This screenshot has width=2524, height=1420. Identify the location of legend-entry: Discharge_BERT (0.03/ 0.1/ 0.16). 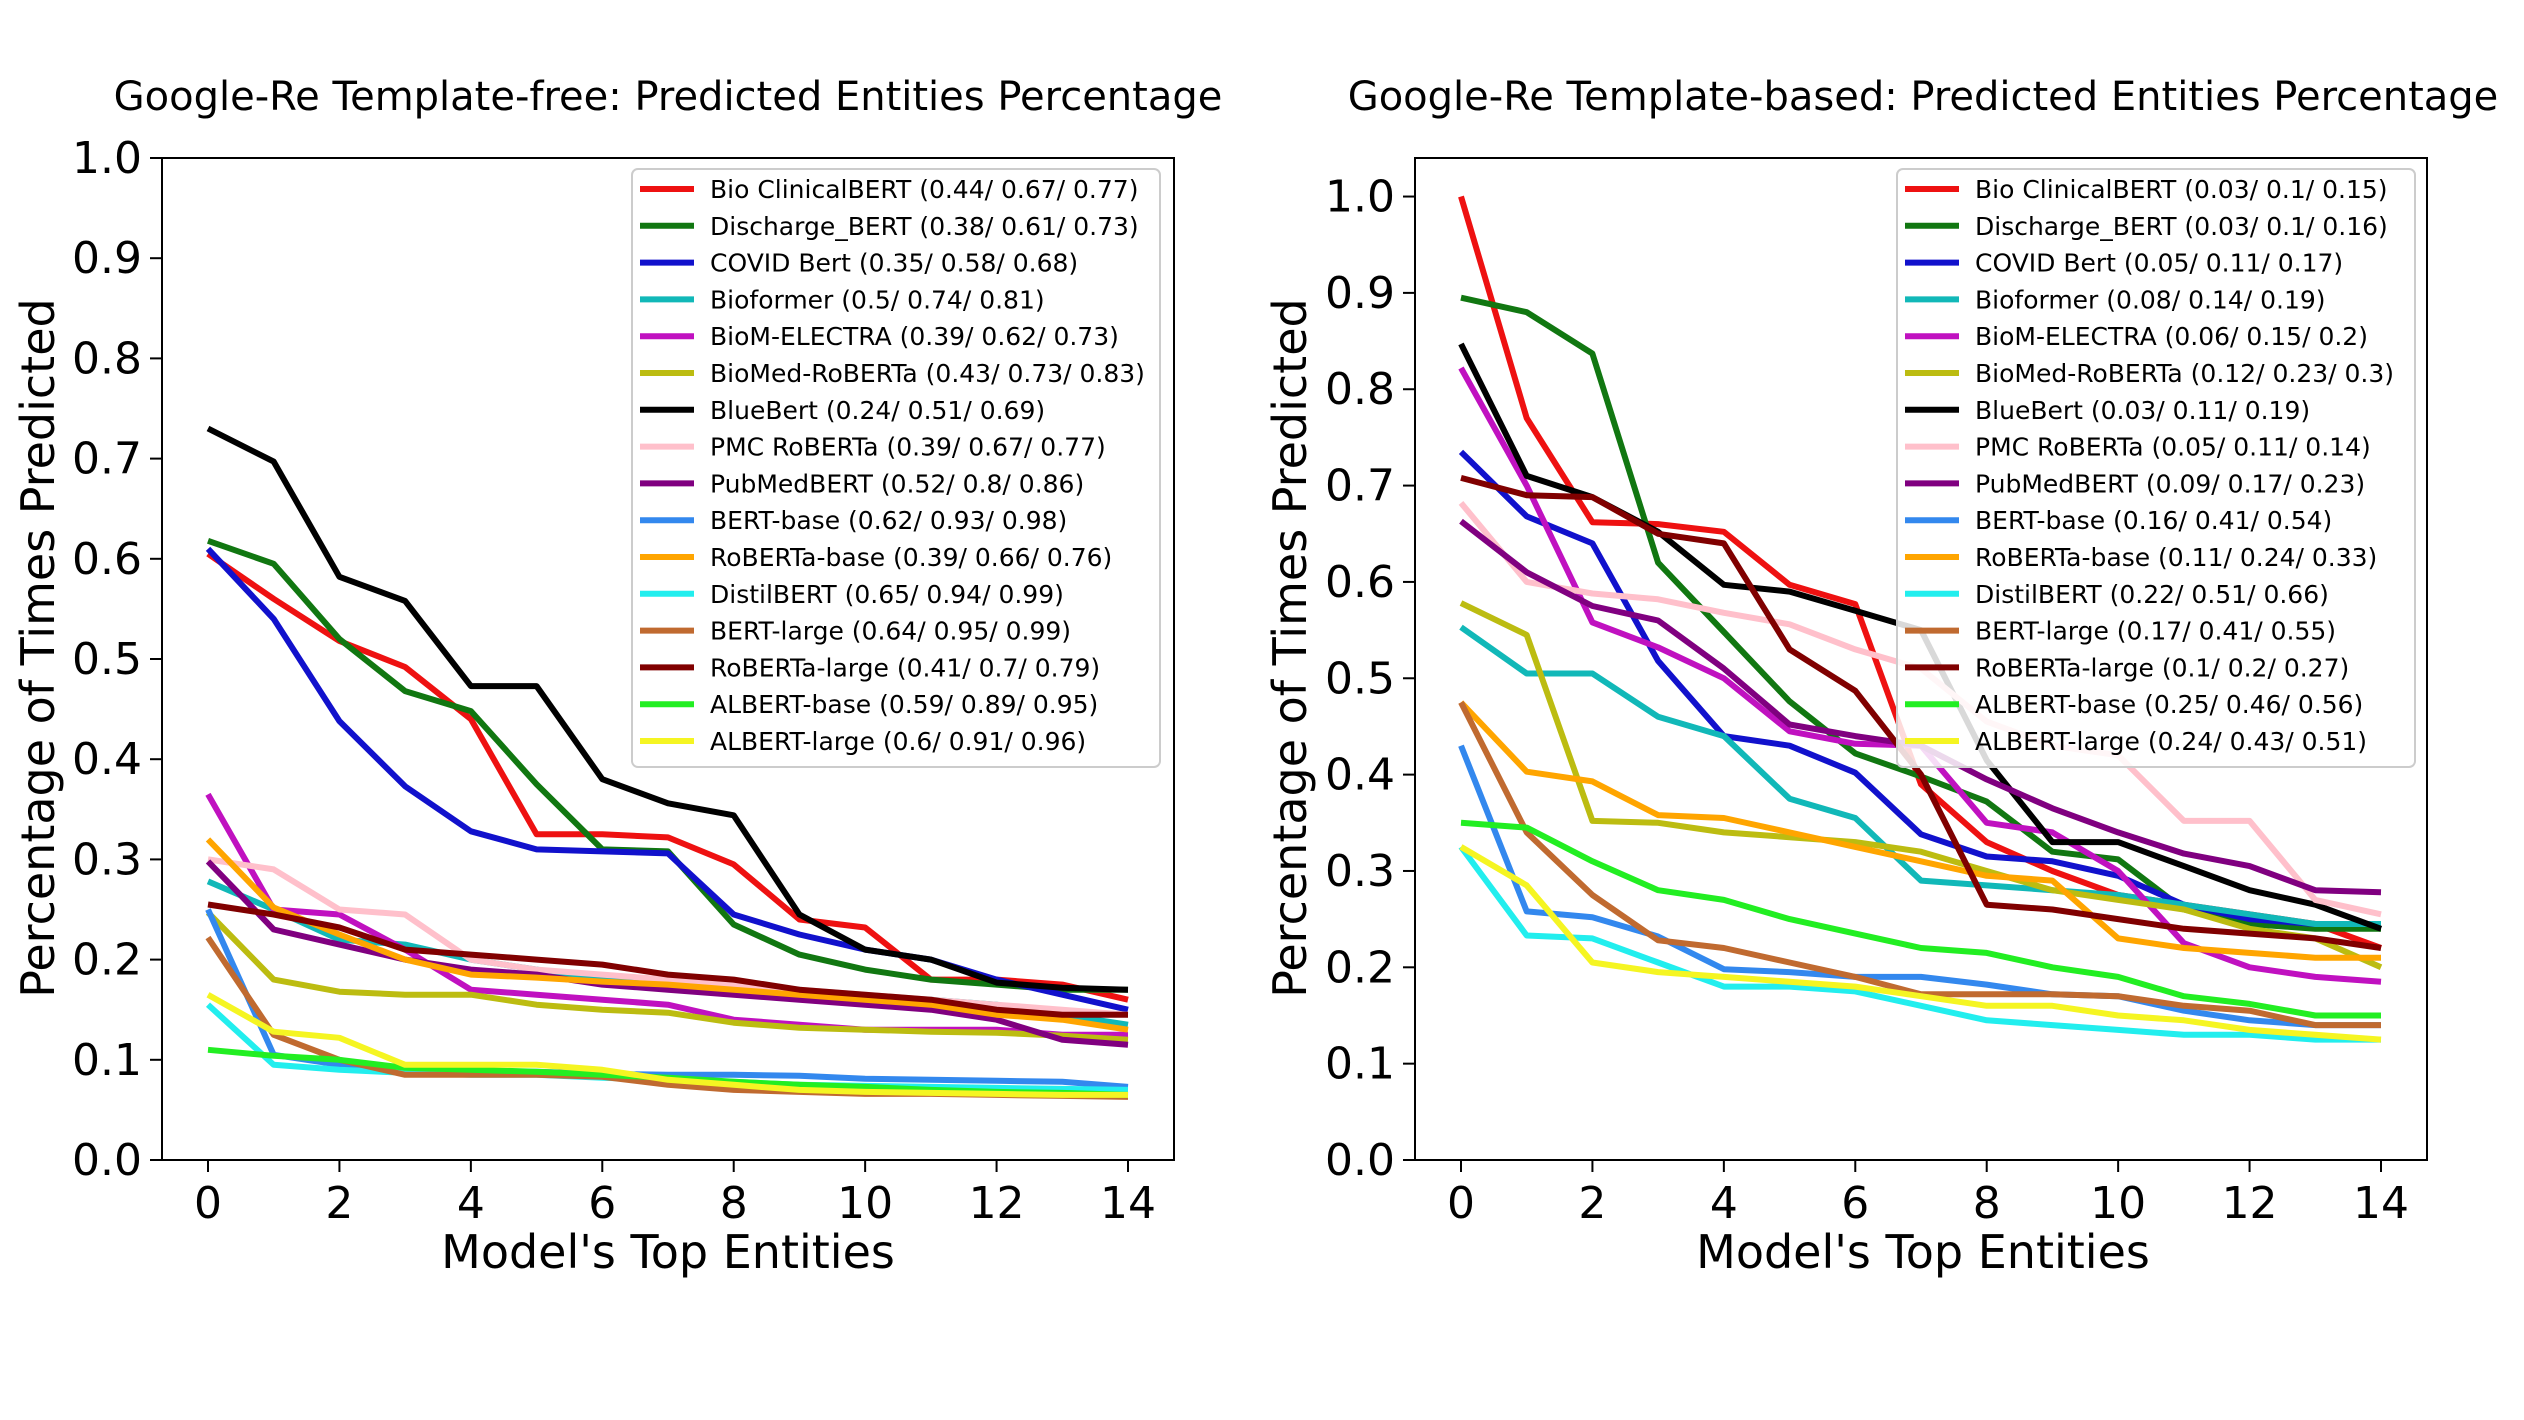
(2181, 226).